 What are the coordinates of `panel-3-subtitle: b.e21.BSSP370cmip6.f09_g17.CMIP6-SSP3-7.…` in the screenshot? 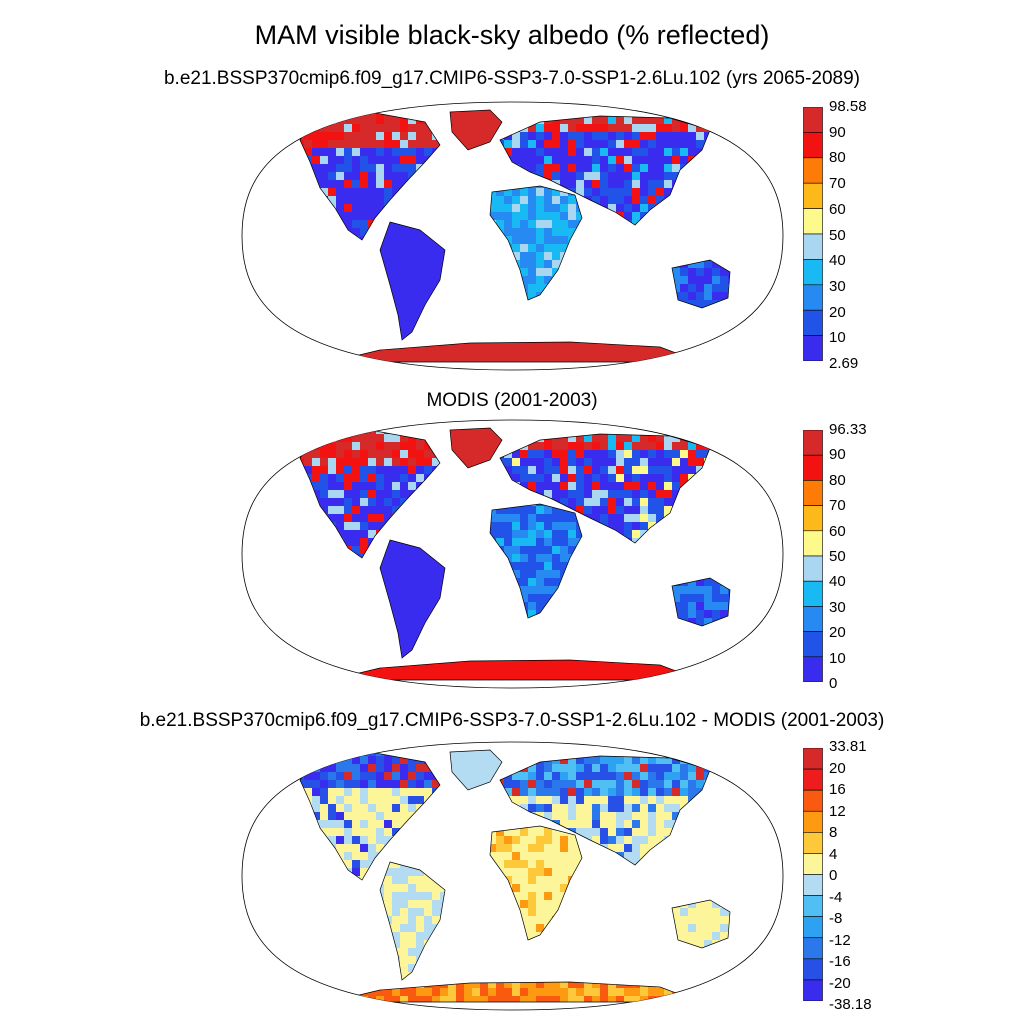 It's located at (512, 721).